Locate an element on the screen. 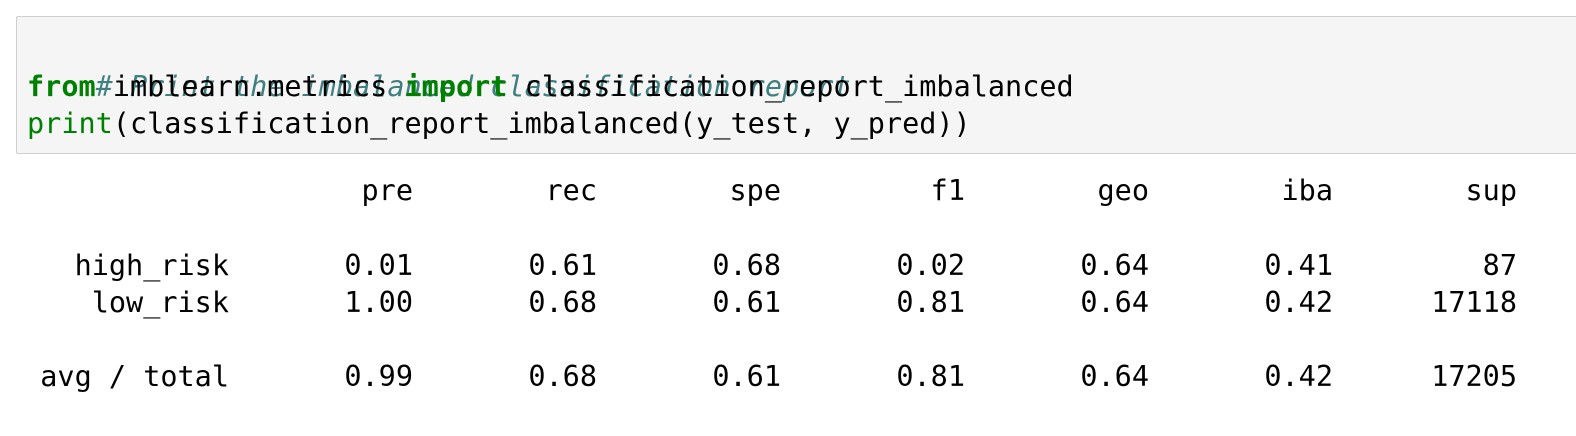  imported-function-name: classification_report_imbalanced is located at coordinates (790, 86).